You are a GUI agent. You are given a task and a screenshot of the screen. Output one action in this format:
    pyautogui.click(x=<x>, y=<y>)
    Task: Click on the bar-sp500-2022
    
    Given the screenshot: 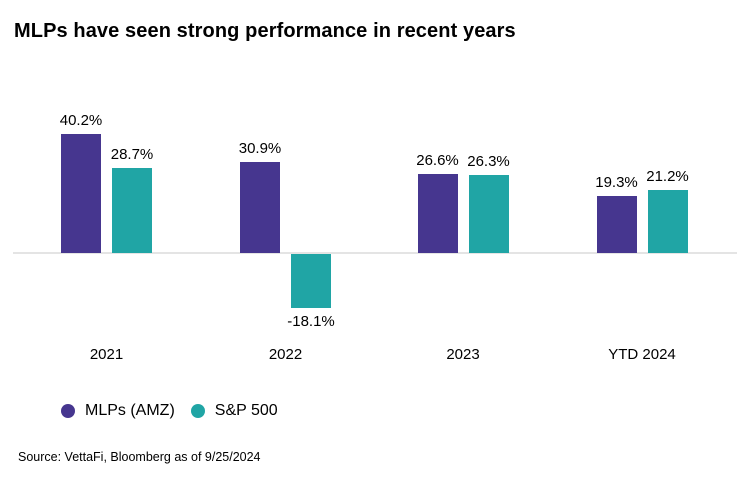 What is the action you would take?
    pyautogui.click(x=311, y=281)
    